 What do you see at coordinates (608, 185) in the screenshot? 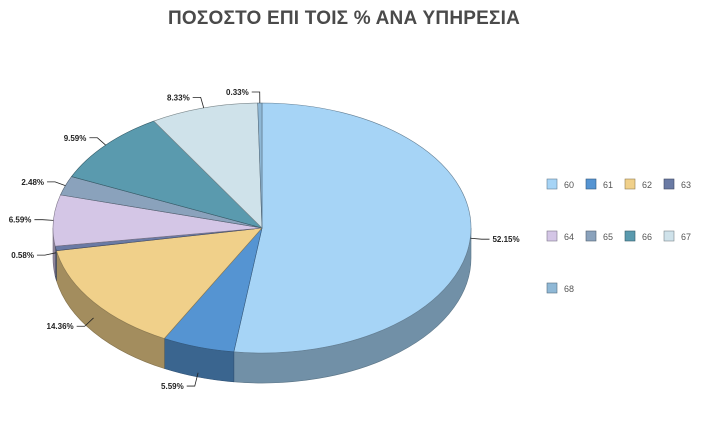
I see `legend-label-61: 61` at bounding box center [608, 185].